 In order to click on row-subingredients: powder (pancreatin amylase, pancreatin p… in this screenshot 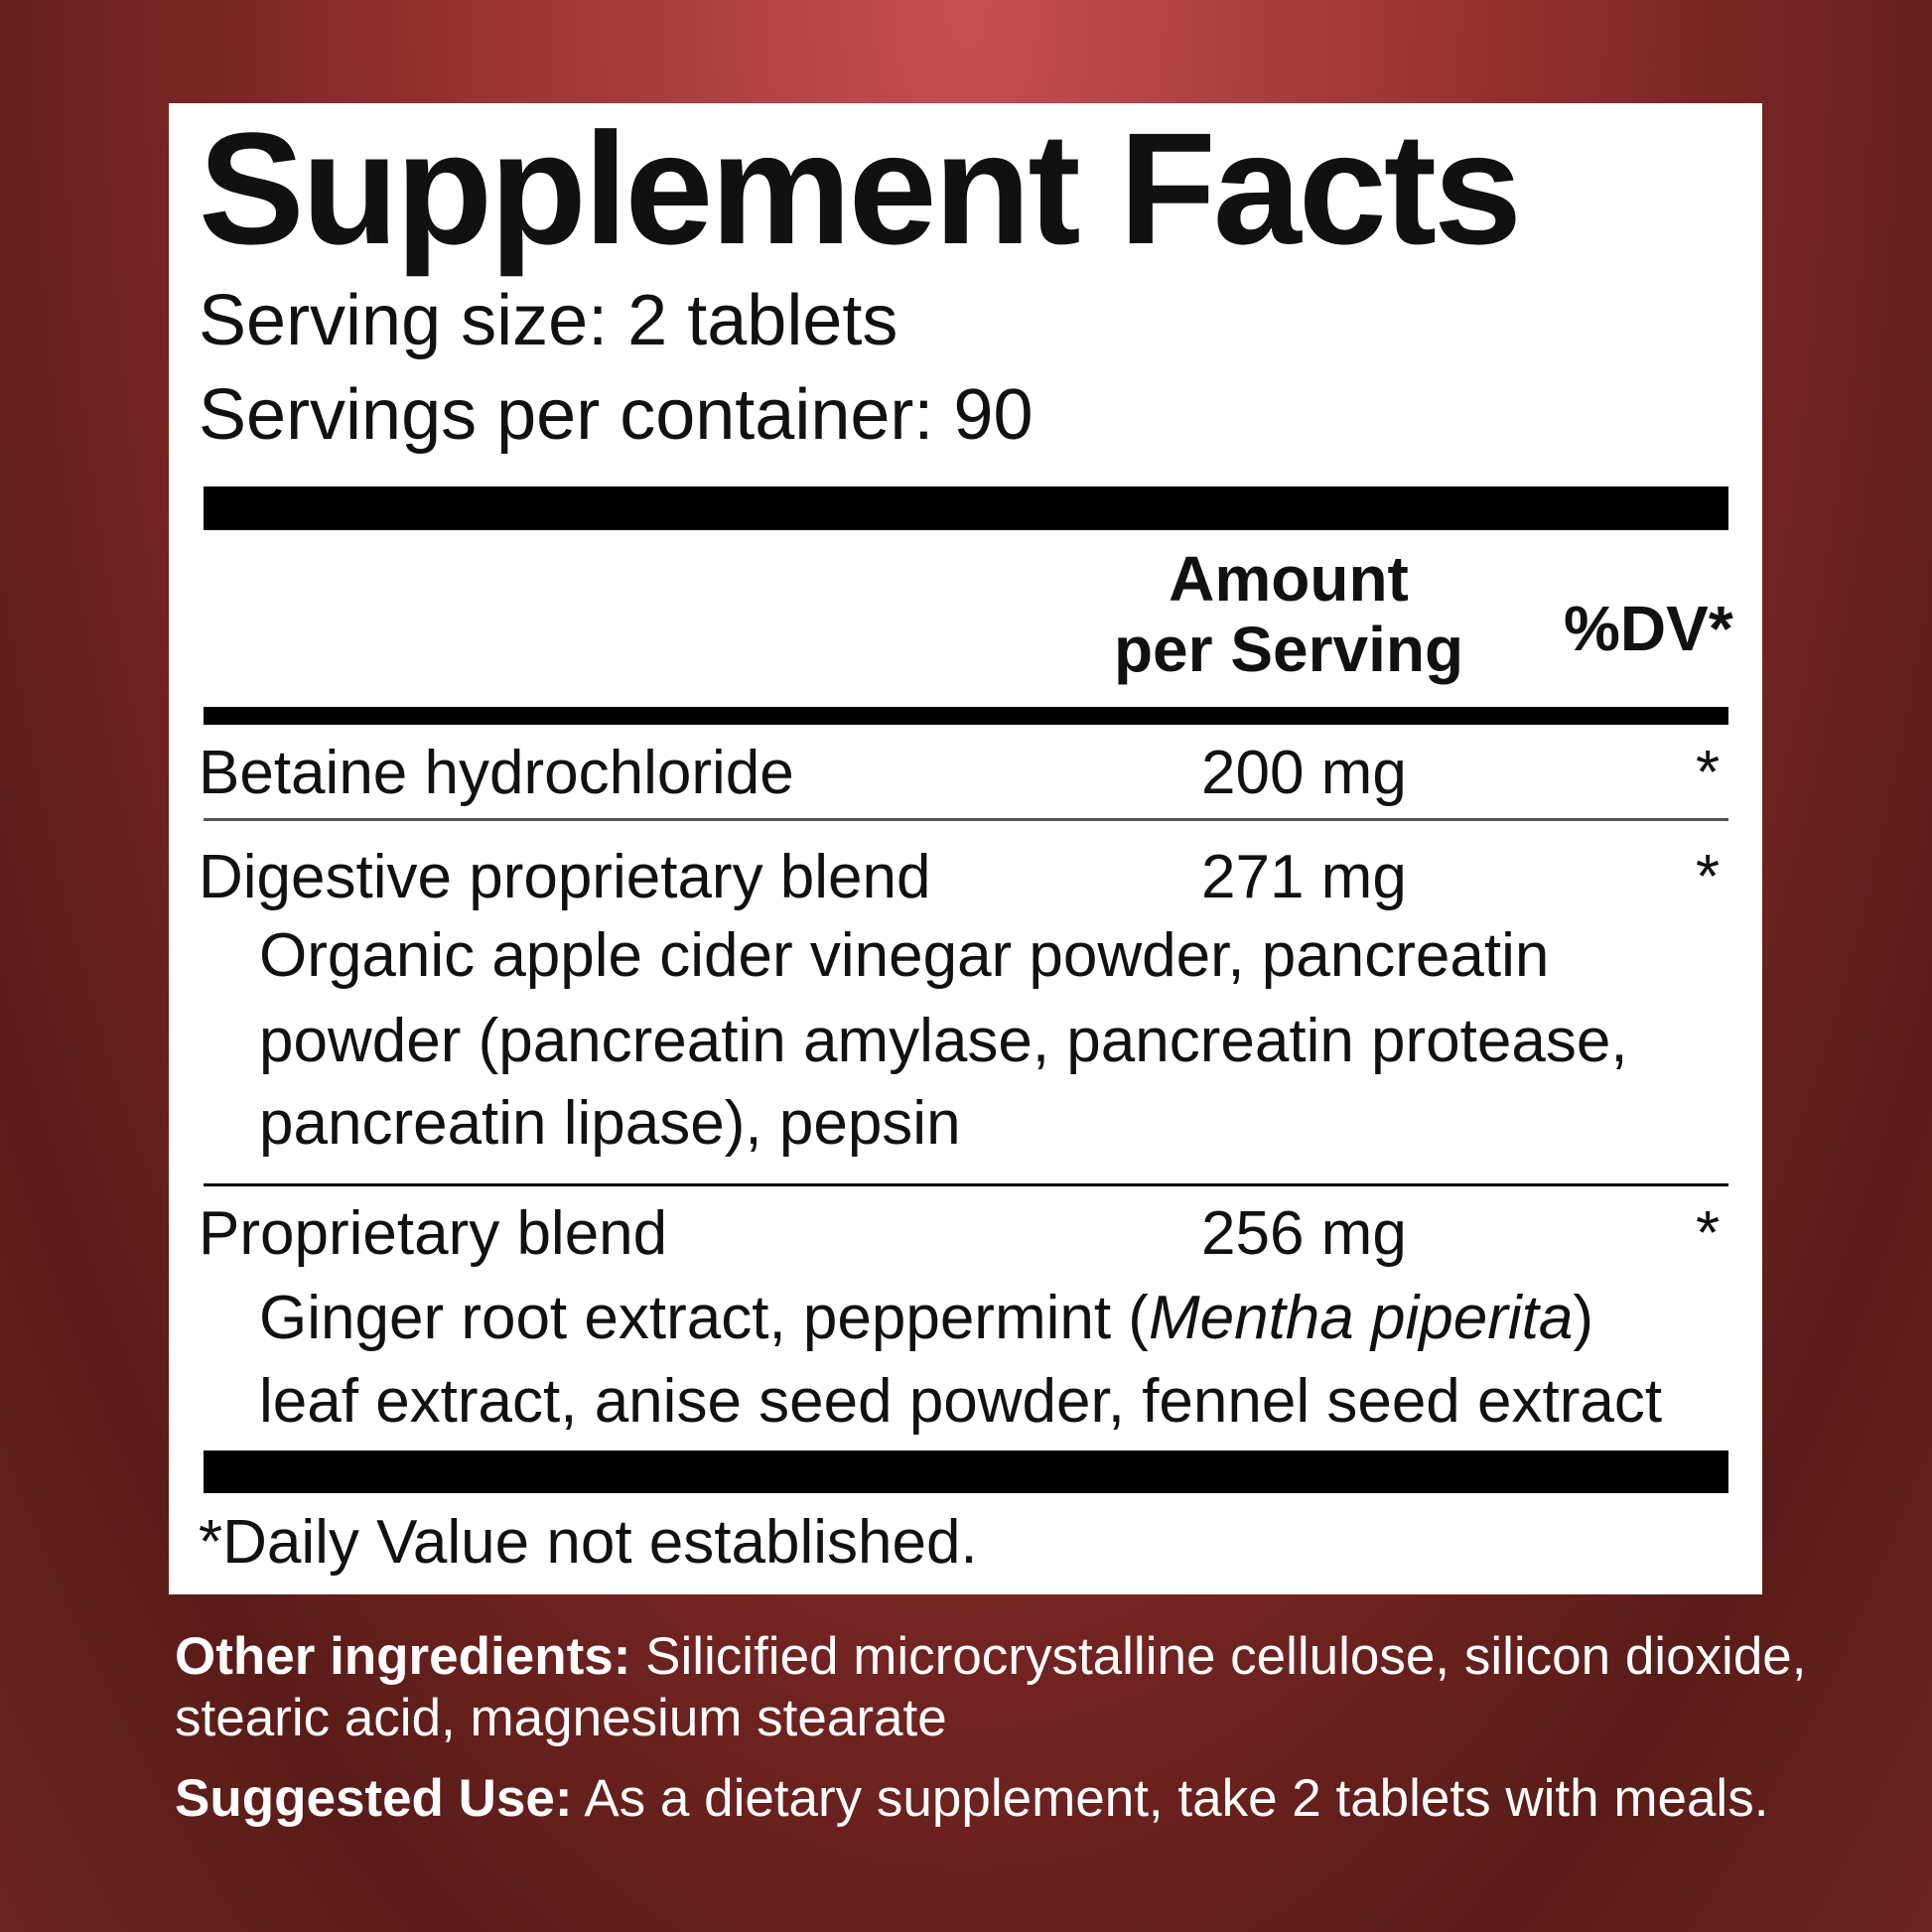, I will do `click(943, 1041)`.